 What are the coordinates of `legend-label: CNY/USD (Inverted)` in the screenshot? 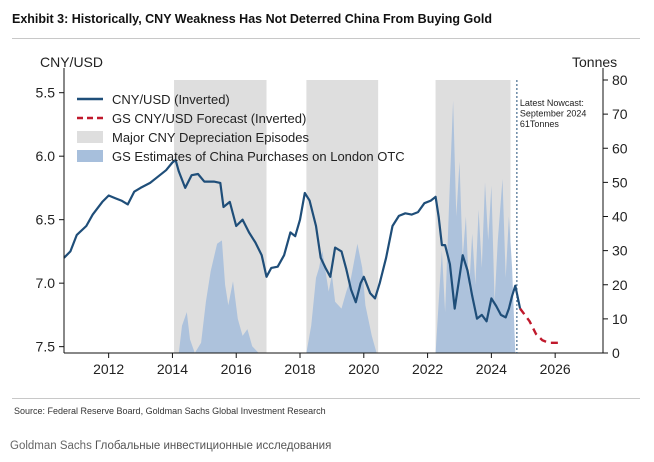 It's located at (171, 99).